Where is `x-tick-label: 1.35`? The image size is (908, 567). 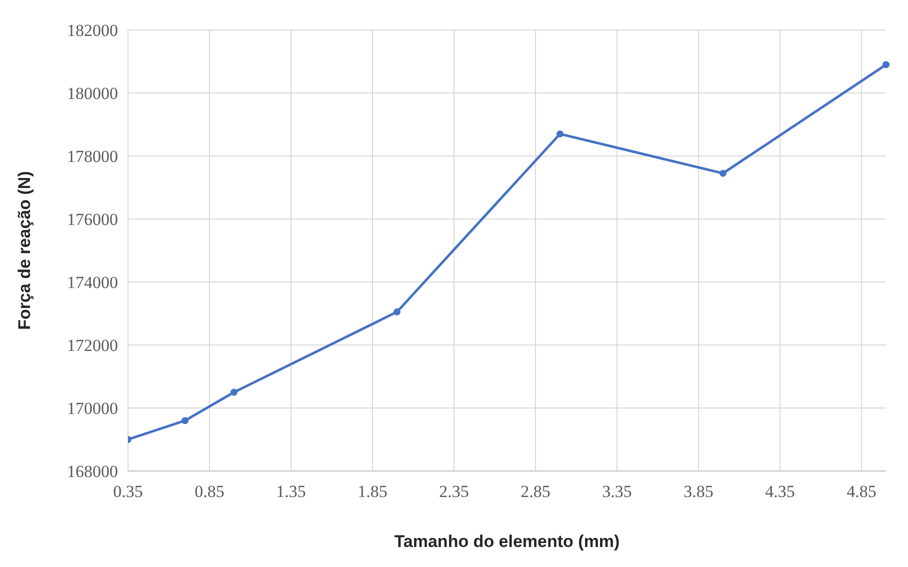
x-tick-label: 1.35 is located at coordinates (291, 491).